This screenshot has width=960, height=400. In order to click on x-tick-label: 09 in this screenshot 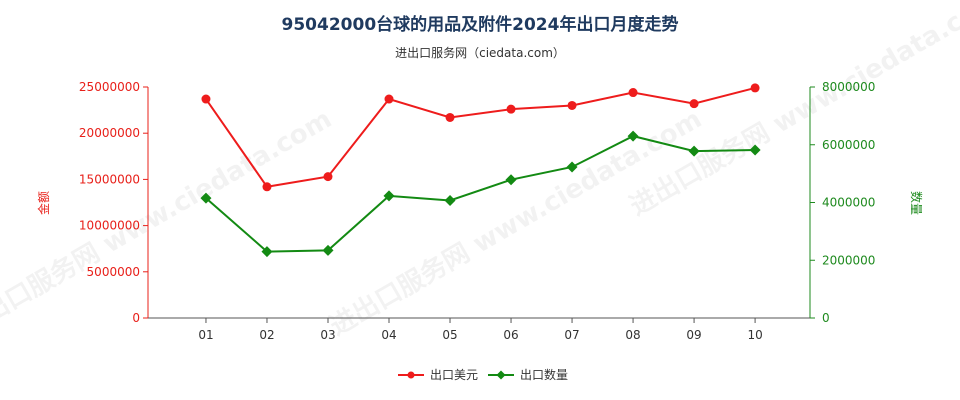, I will do `click(693, 335)`.